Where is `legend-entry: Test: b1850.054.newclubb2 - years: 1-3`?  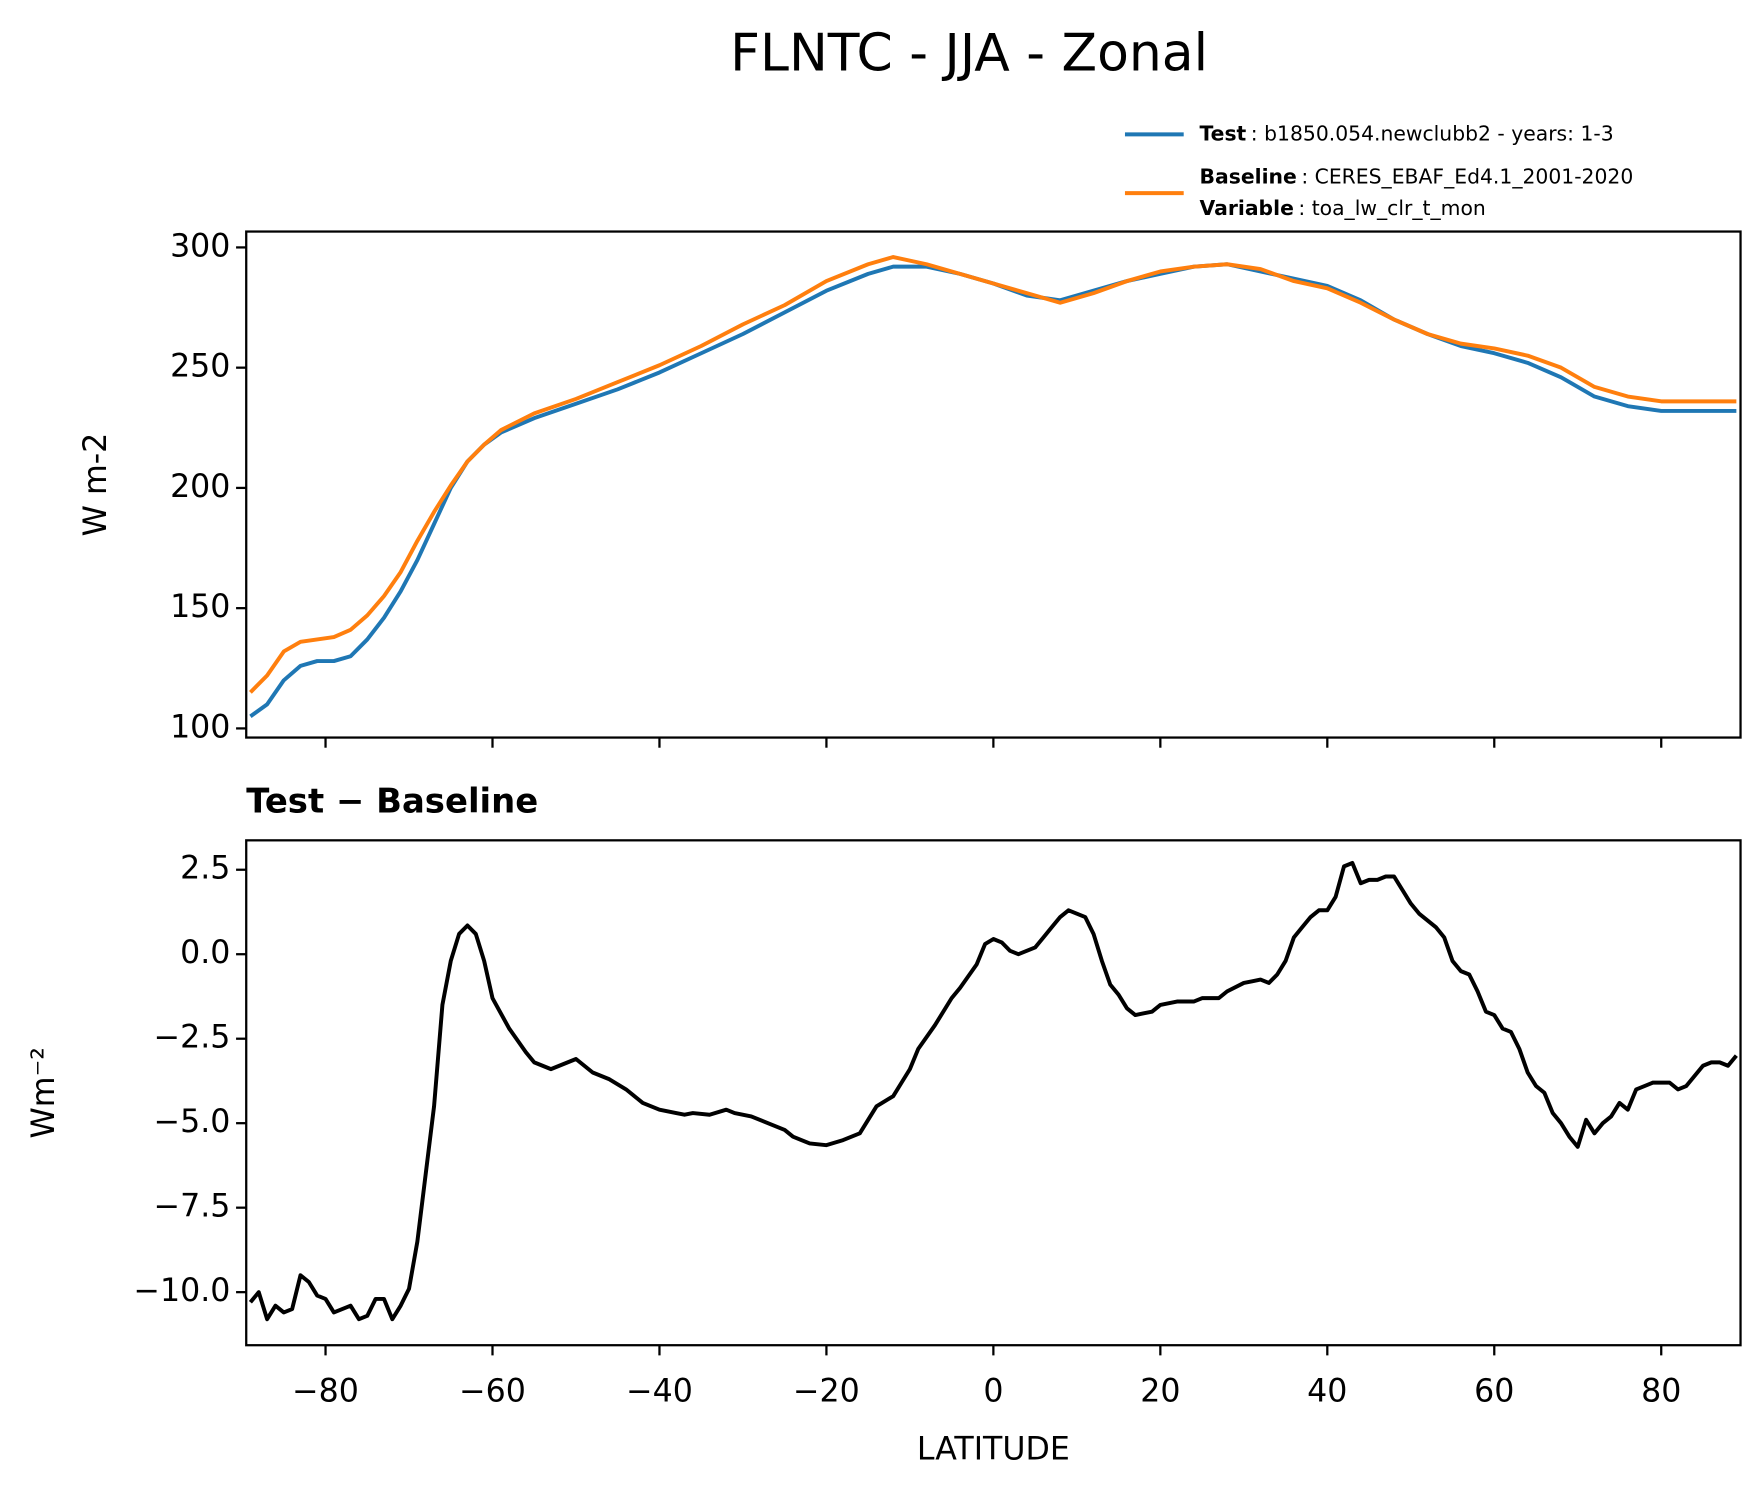 legend-entry: Test: b1850.054.newclubb2 - years: 1-3 is located at coordinates (1407, 133).